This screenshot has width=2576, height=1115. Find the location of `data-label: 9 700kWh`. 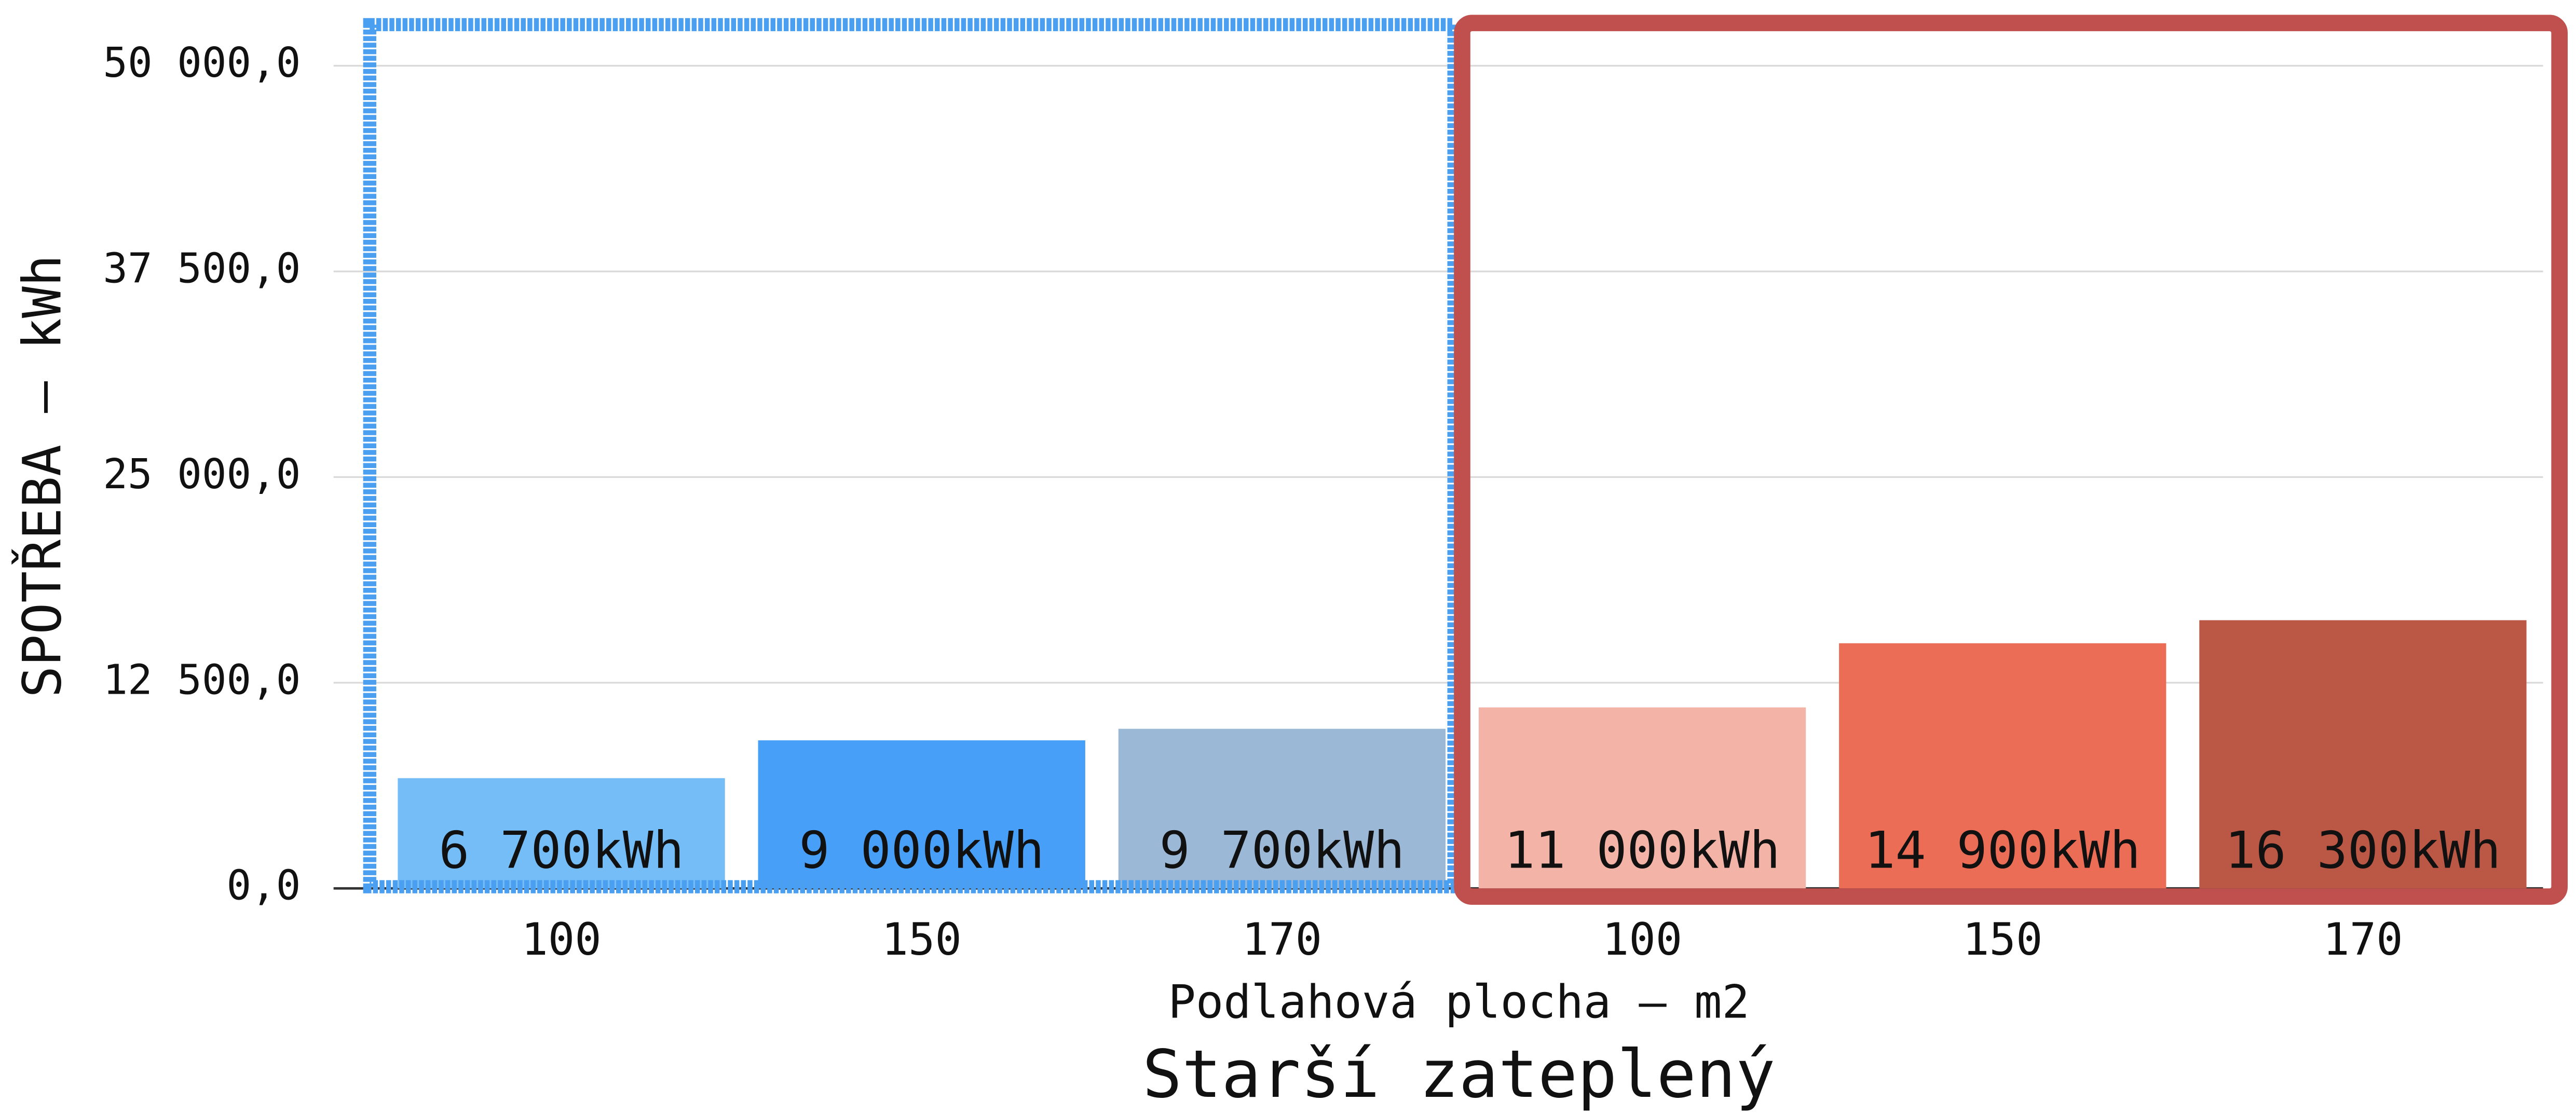

data-label: 9 700kWh is located at coordinates (1282, 850).